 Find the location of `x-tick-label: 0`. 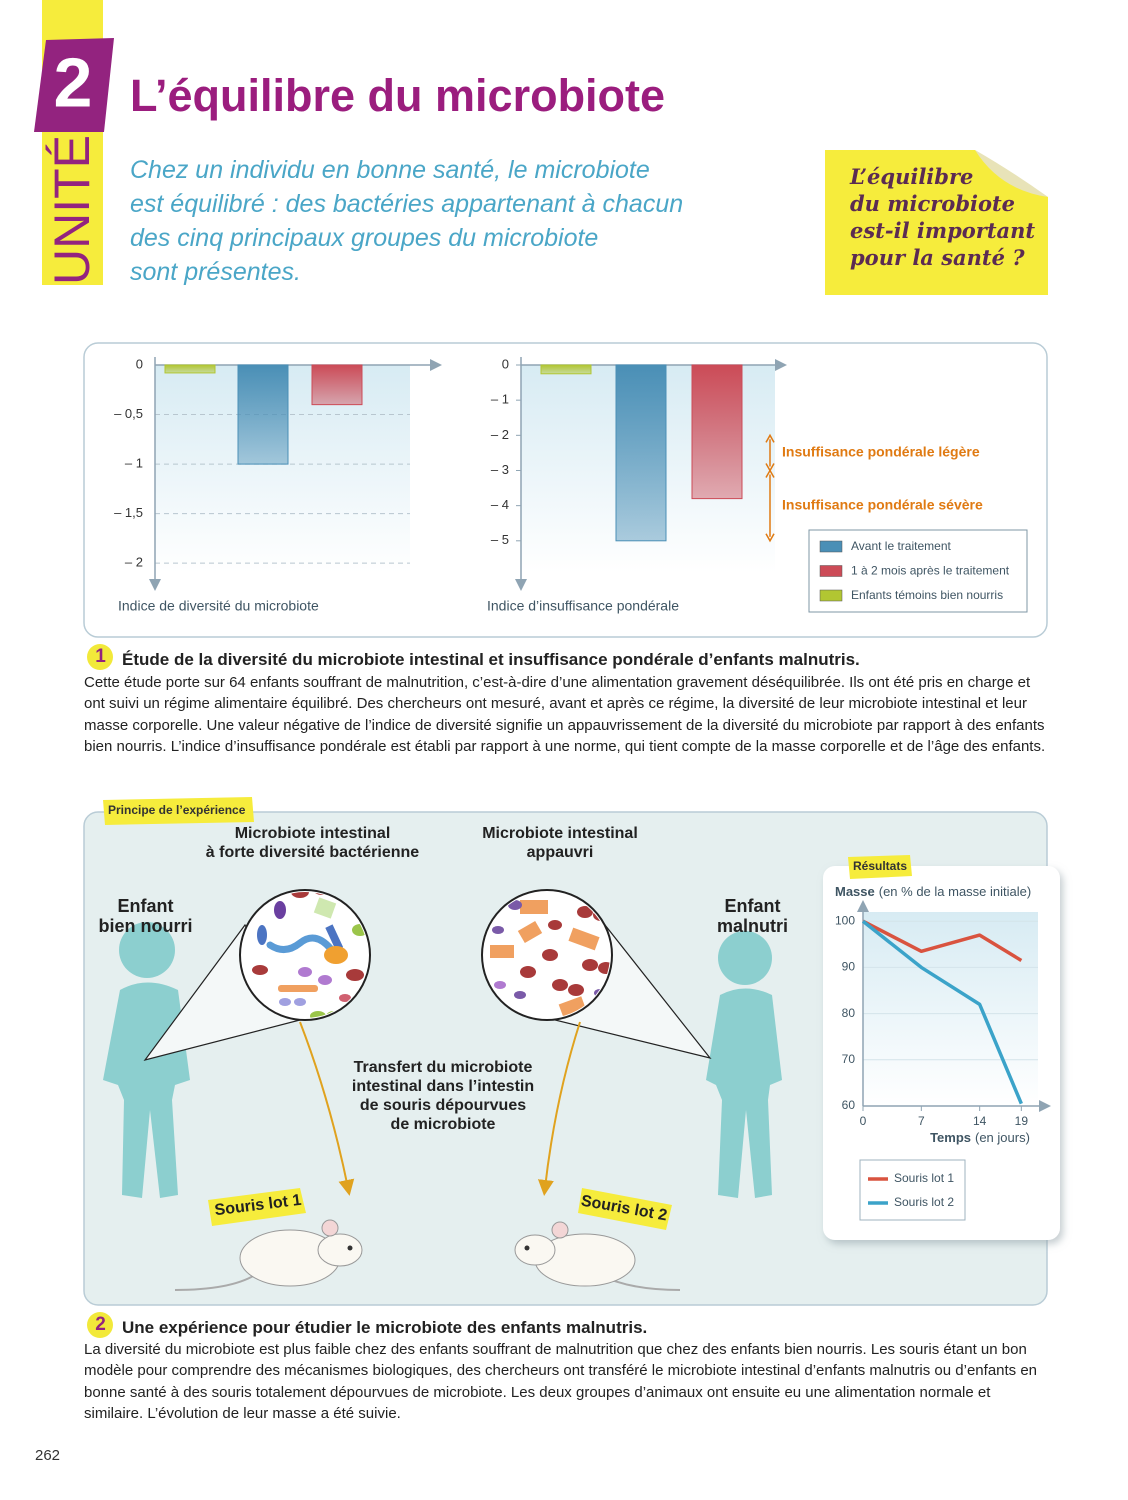

x-tick-label: 0 is located at coordinates (863, 1121).